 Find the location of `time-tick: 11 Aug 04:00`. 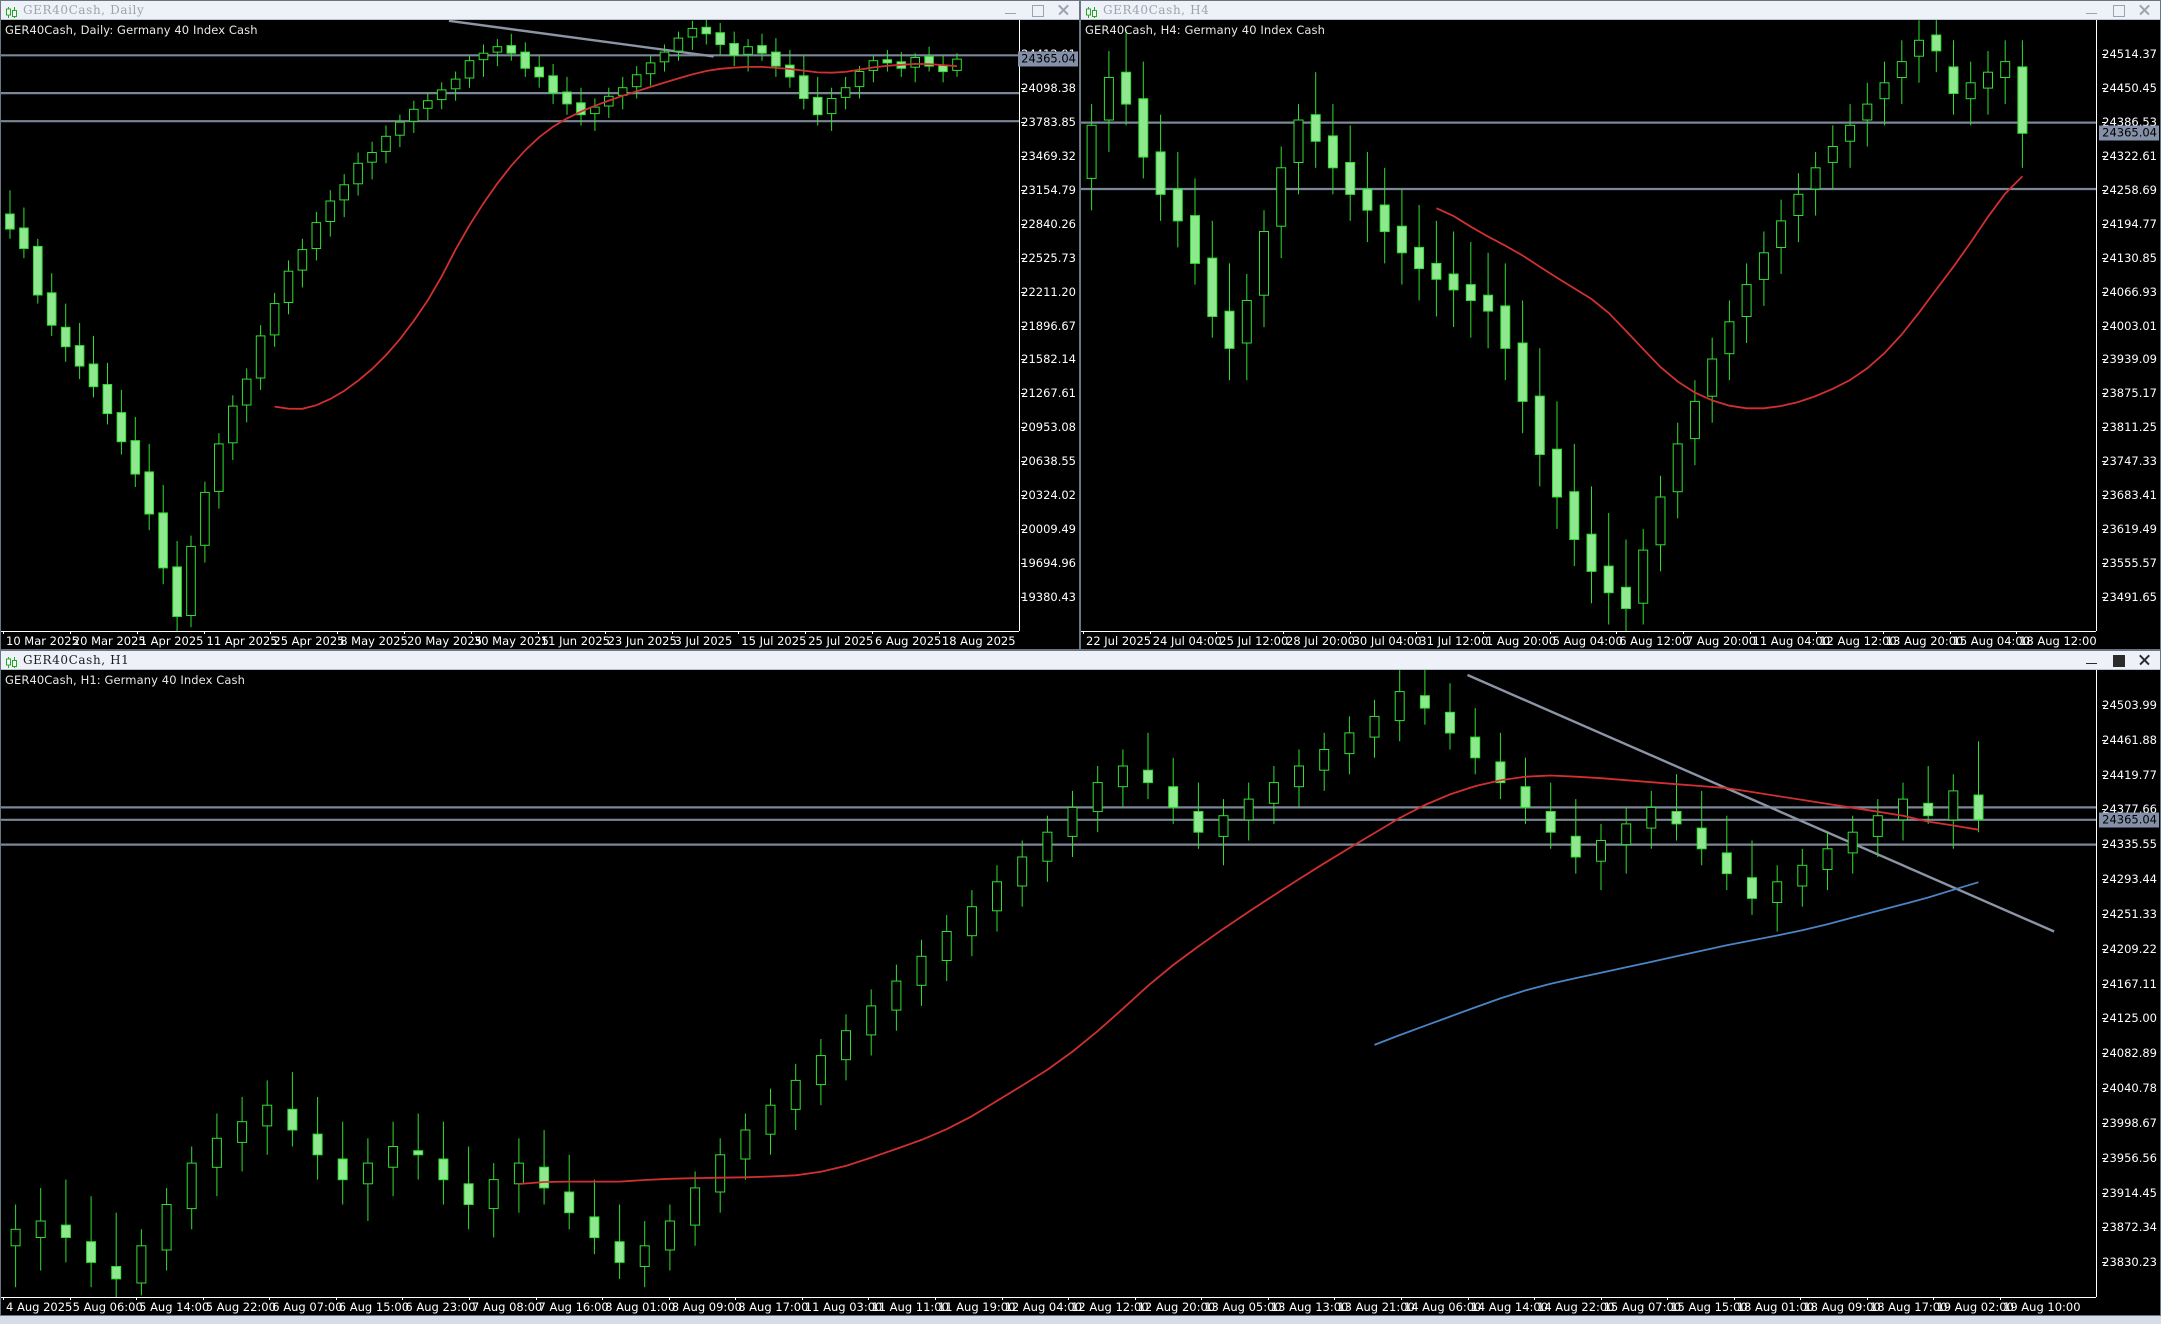

time-tick: 11 Aug 04:00 is located at coordinates (1789, 639).